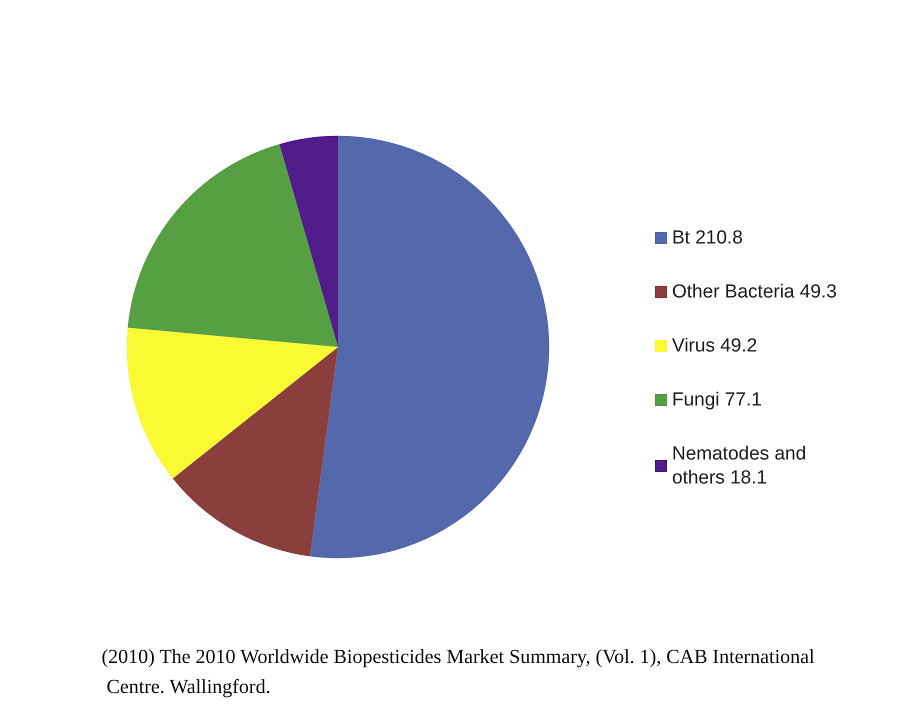 The width and height of the screenshot is (923, 716). Describe the element at coordinates (459, 672) in the screenshot. I see `text: (2010) The 2010 Worldwide Biopesticides Market Summary, (Vol. 1), CAB International Centre. Wallingford.` at that location.